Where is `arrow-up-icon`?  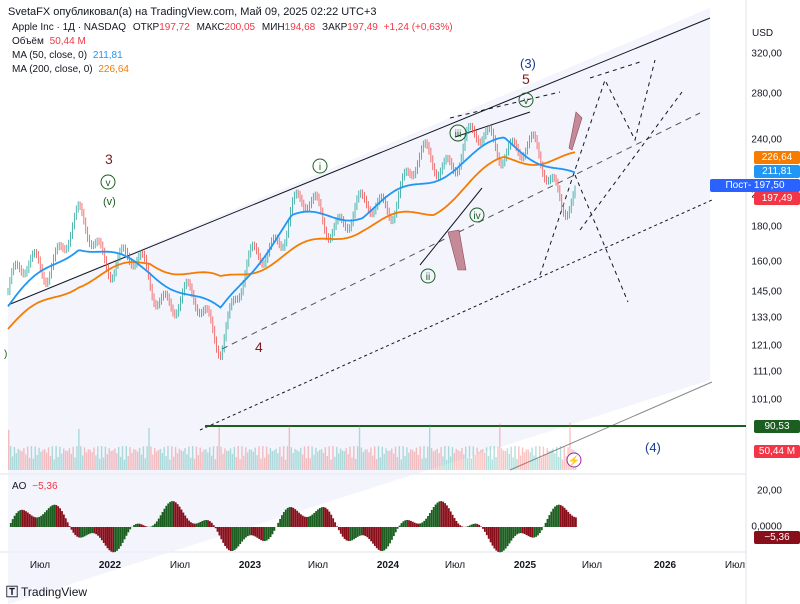 arrow-up-icon is located at coordinates (457, 250).